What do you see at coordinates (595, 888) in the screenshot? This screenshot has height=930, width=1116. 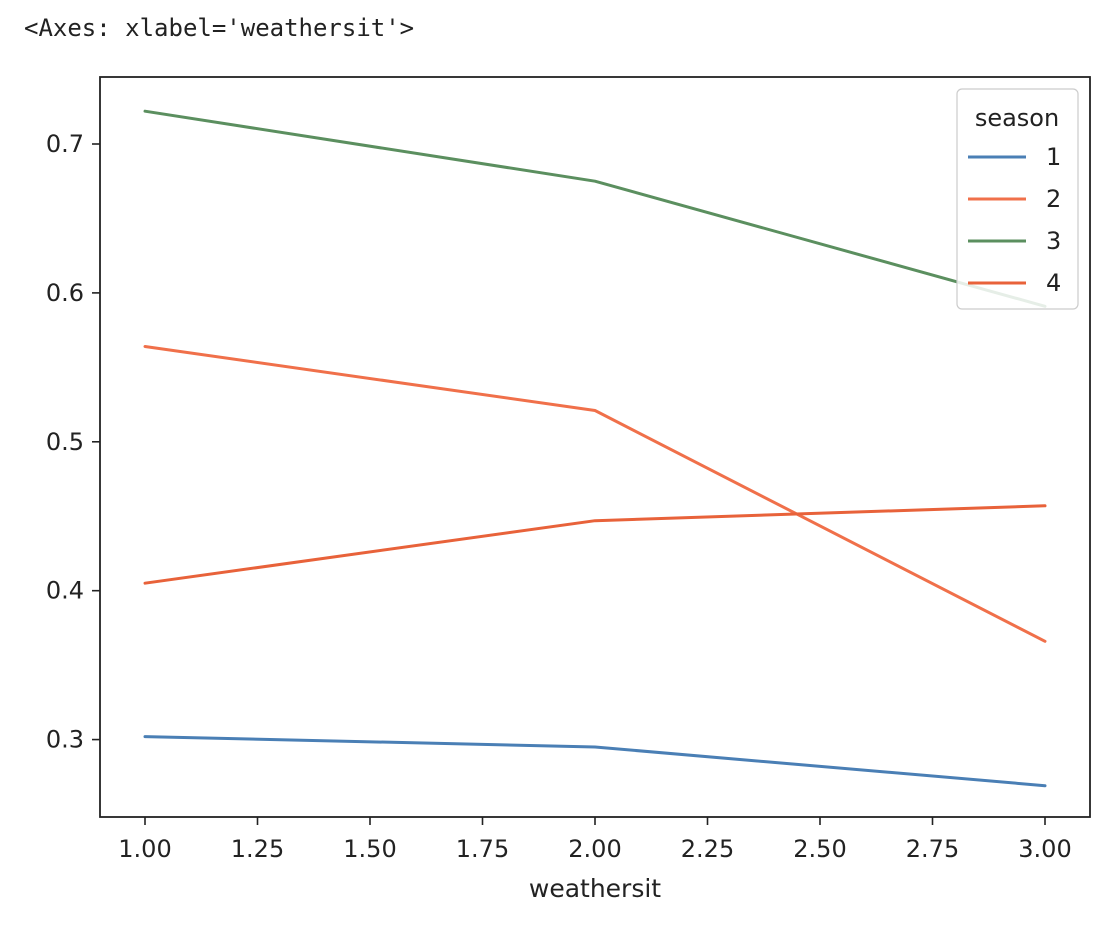 I see `x-axis-label: weathersit` at bounding box center [595, 888].